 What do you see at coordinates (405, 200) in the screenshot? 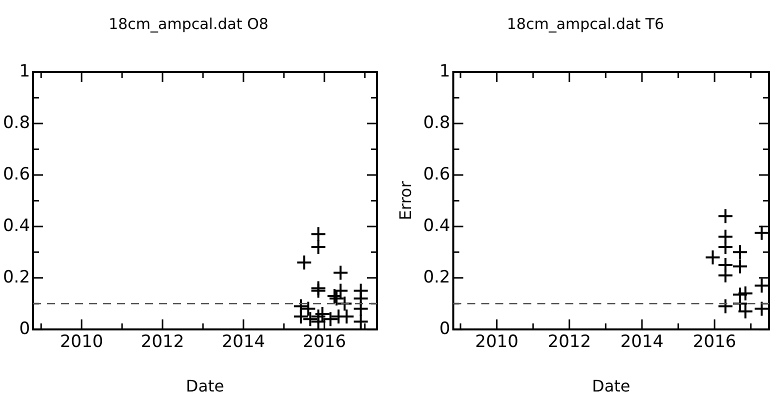
I see `y-axis-title: Error` at bounding box center [405, 200].